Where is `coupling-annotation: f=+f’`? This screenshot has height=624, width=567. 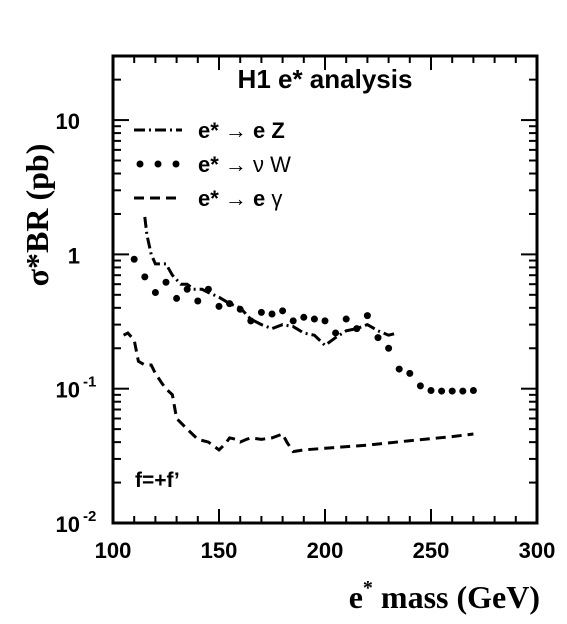
coupling-annotation: f=+f’ is located at coordinates (157, 480).